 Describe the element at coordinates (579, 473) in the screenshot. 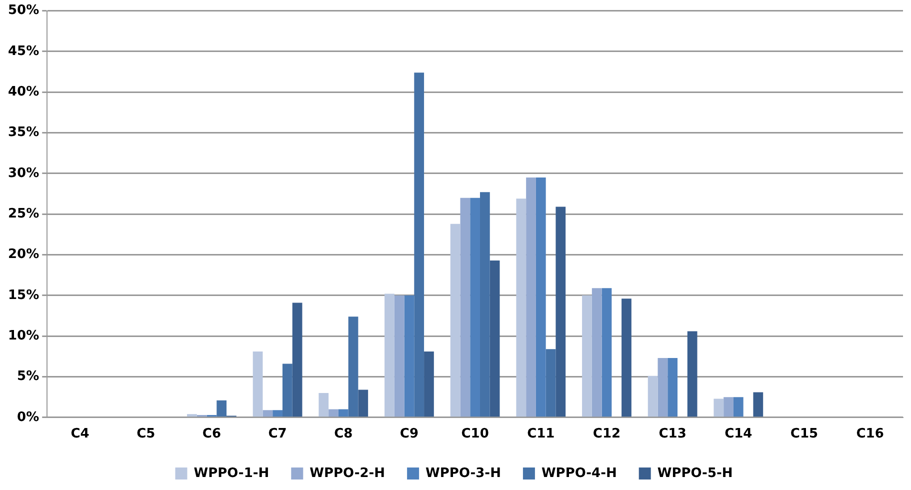

I see `legend-label: WPPO-4-H` at that location.